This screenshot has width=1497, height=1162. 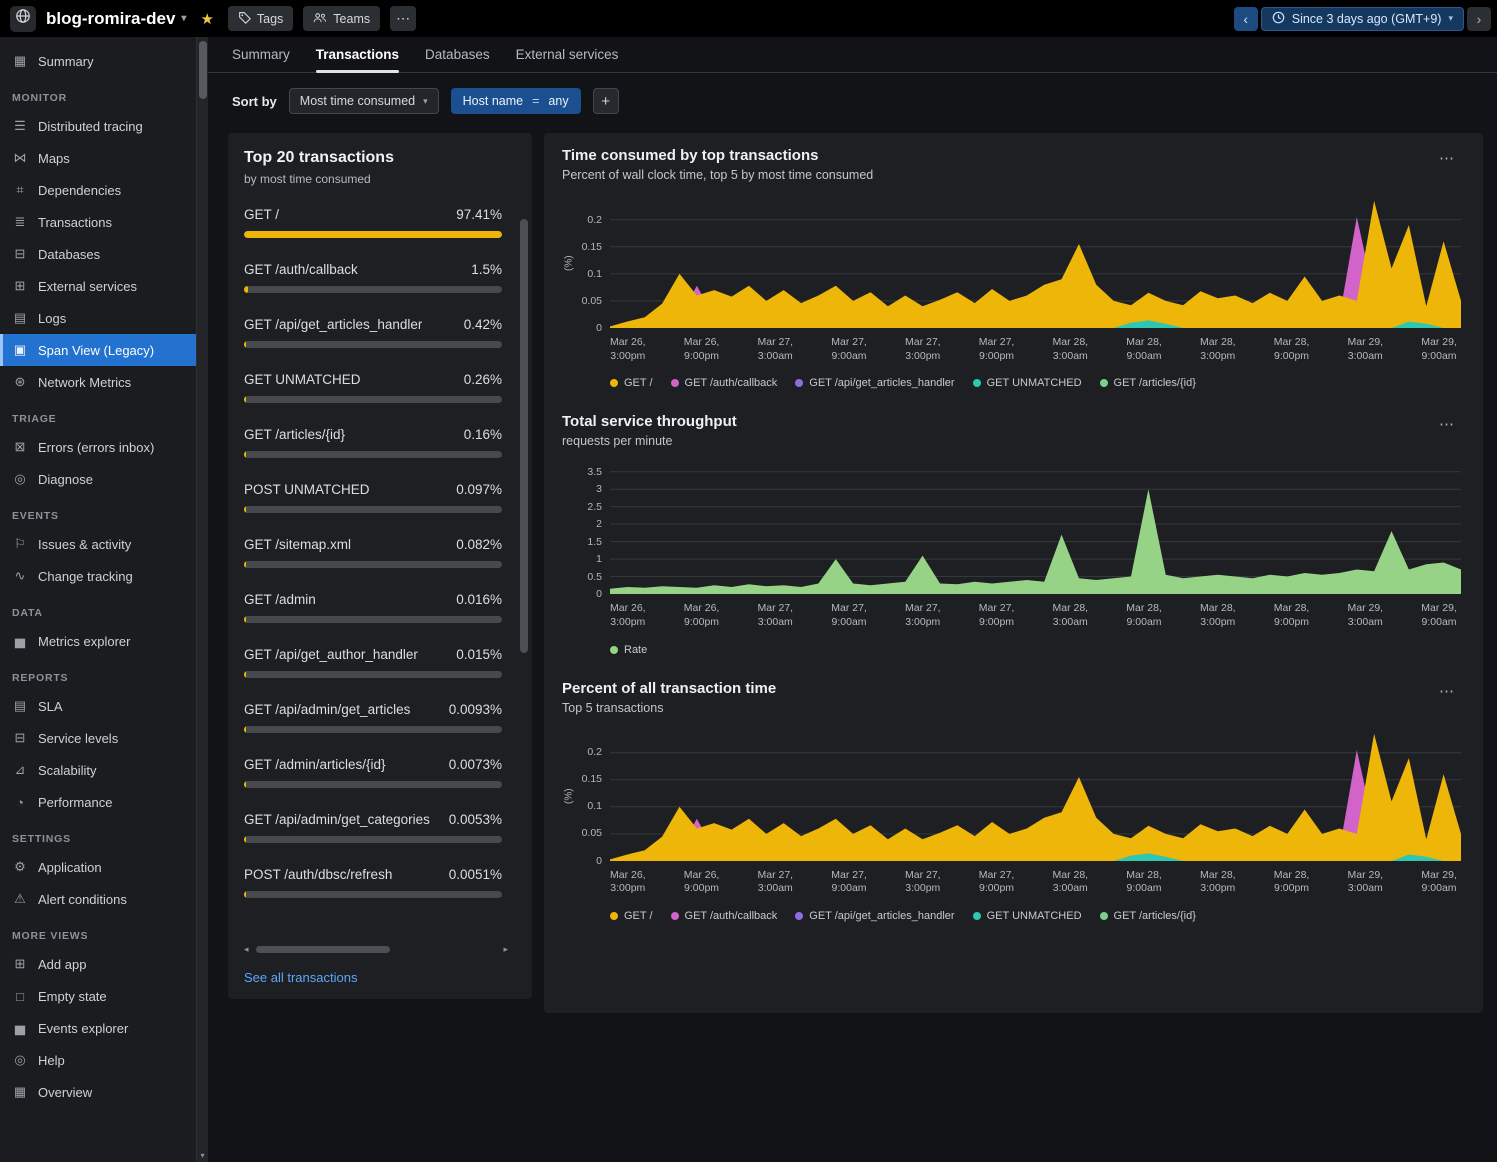 I want to click on x-tick-label: Mar 28, 9:00pm, so click(x=1291, y=349).